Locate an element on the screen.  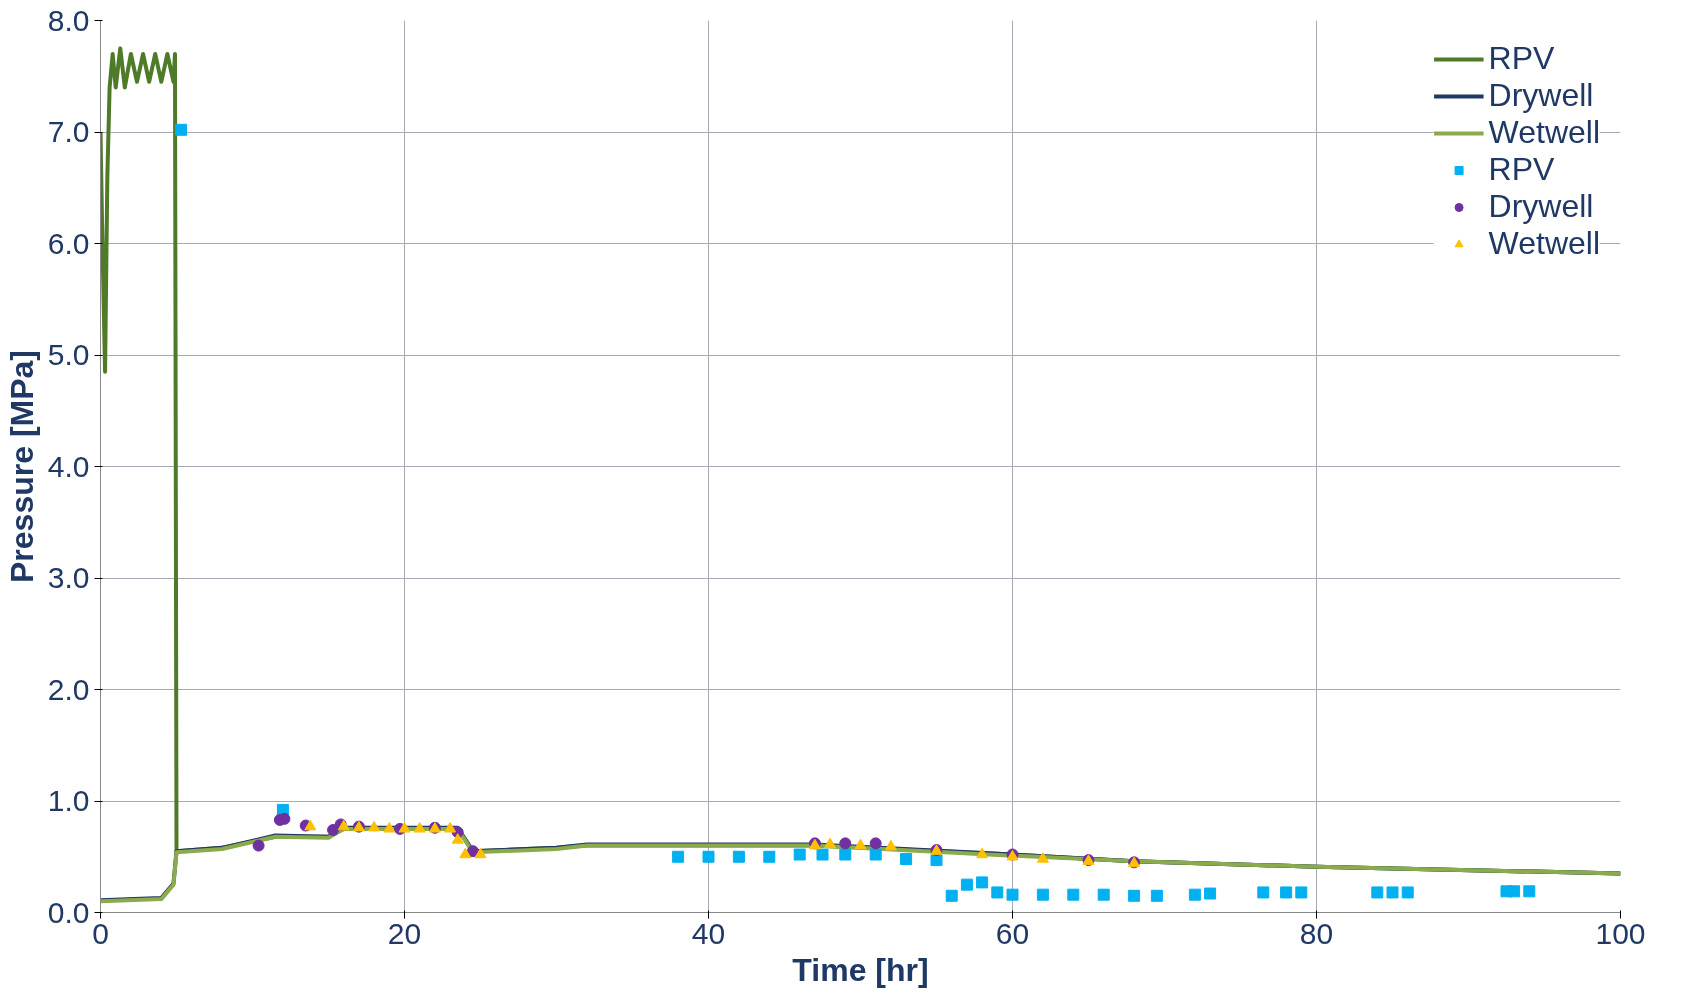
x-tick-label: 40 is located at coordinates (708, 933).